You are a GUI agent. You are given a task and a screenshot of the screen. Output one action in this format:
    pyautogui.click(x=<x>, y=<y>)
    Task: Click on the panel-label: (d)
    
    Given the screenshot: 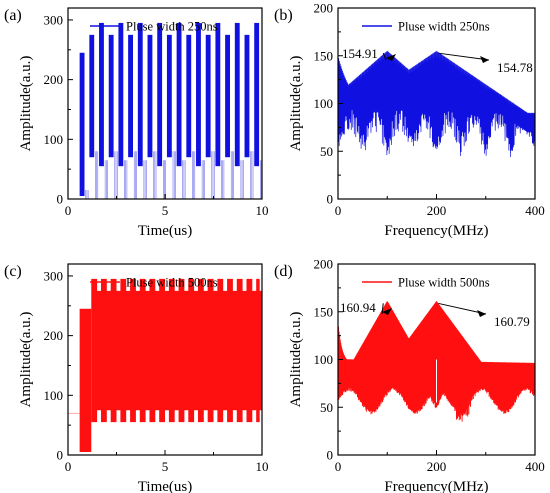 What is the action you would take?
    pyautogui.click(x=283, y=271)
    